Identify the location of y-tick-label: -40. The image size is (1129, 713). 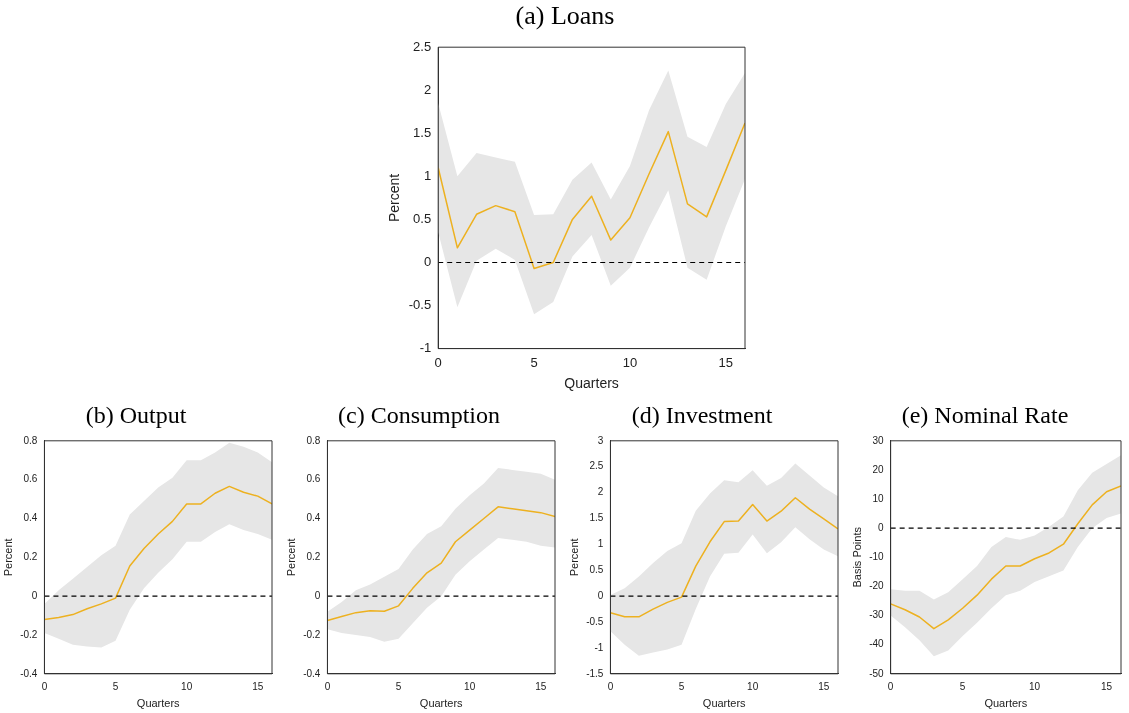
(877, 644).